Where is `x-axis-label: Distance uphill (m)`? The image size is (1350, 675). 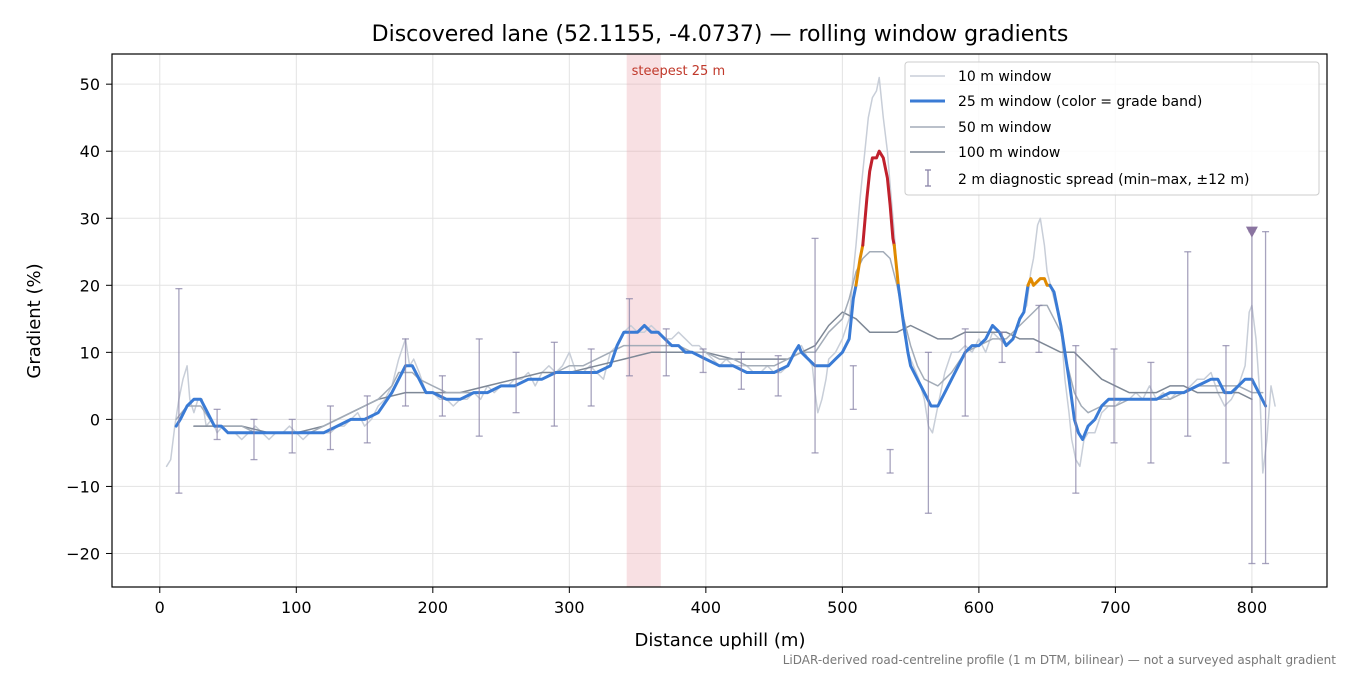
x-axis-label: Distance uphill (m) is located at coordinates (720, 640).